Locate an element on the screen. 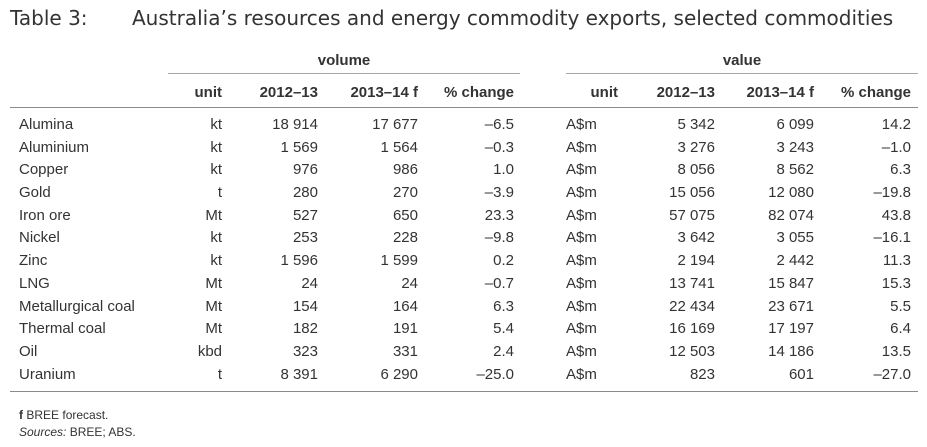 The width and height of the screenshot is (927, 447). value-2012-13: 22 434 is located at coordinates (692, 306).